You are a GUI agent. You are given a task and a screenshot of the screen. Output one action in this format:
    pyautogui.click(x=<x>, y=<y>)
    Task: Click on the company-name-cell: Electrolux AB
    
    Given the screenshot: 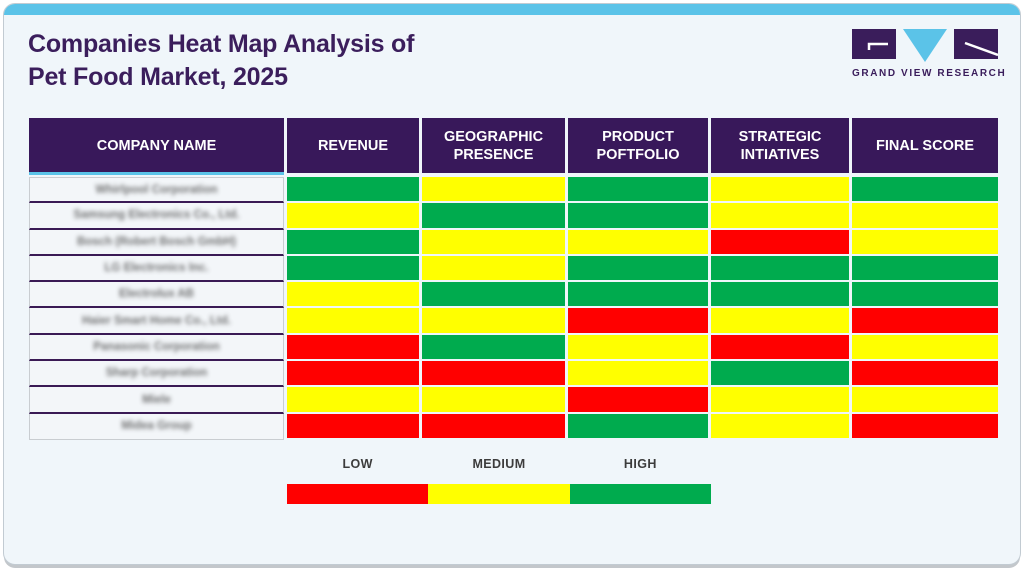 What is the action you would take?
    pyautogui.click(x=156, y=295)
    